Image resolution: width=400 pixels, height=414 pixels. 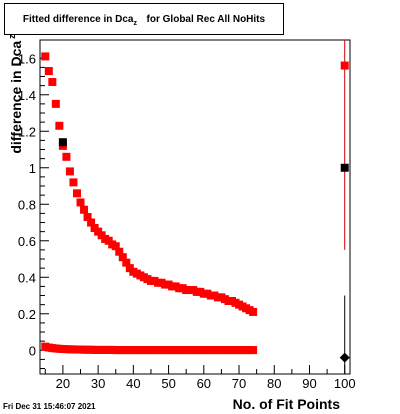 I want to click on x-tick-label: 100, so click(x=345, y=383).